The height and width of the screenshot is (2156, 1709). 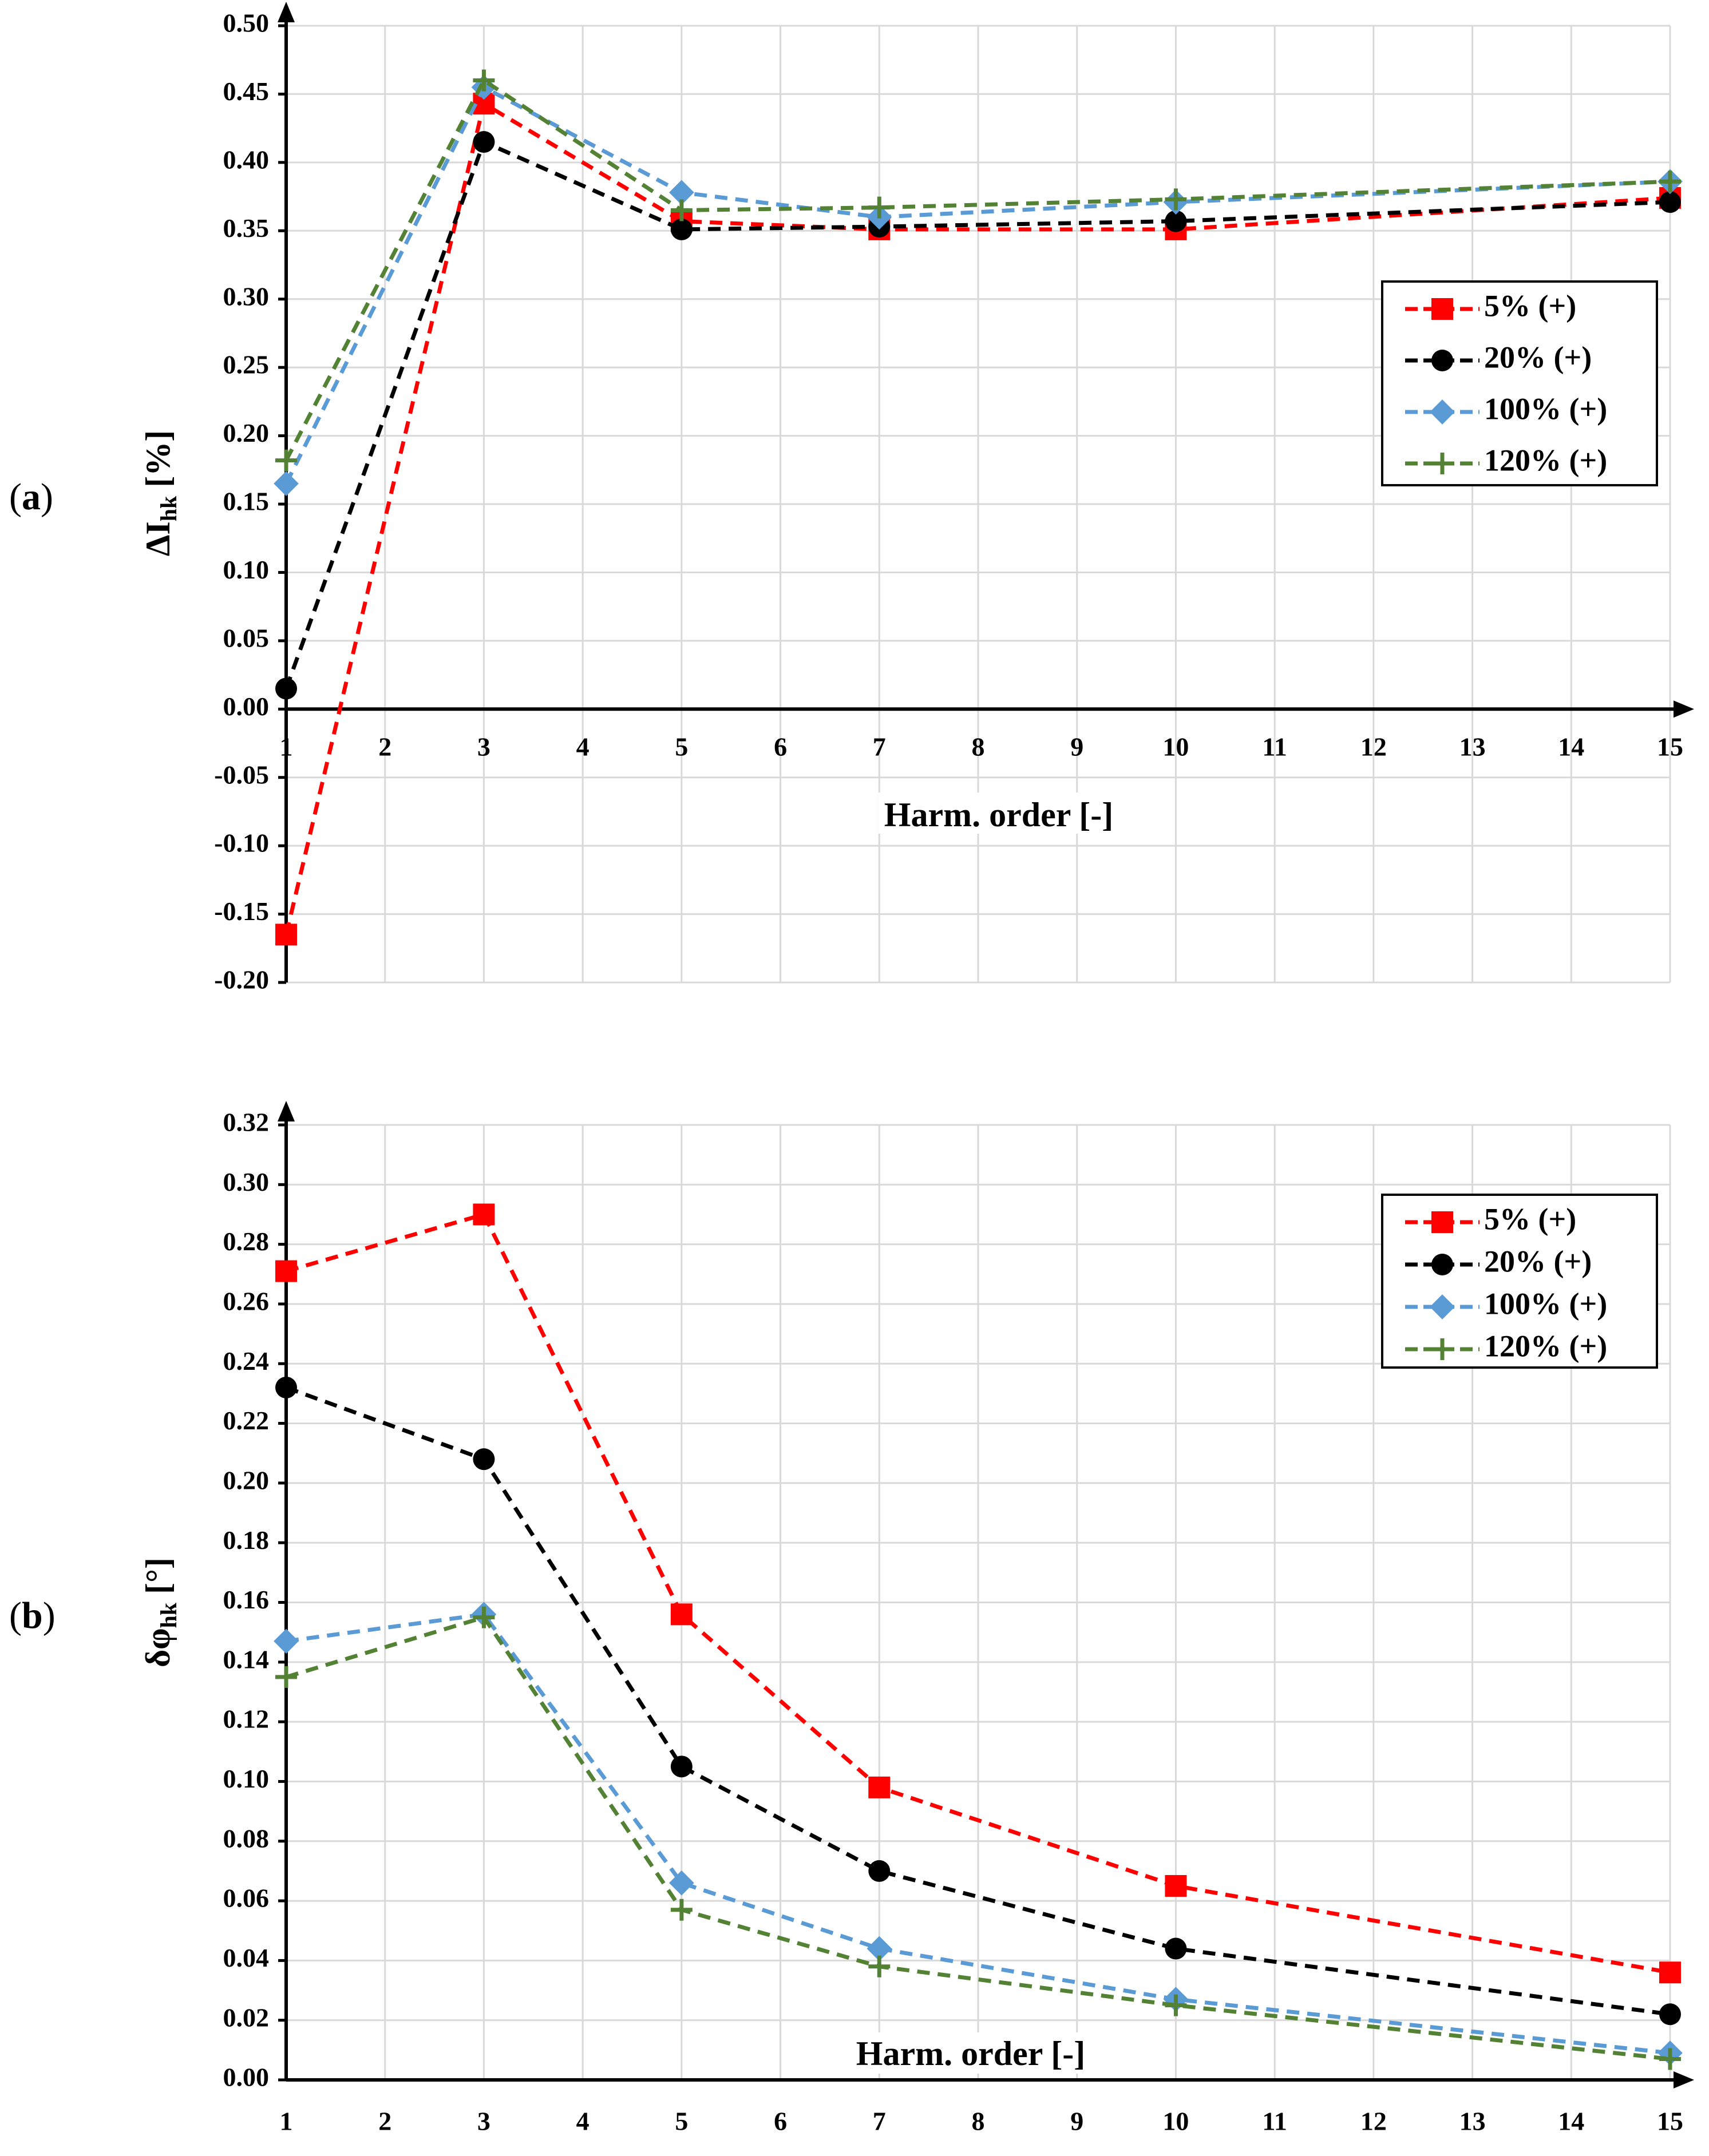 What do you see at coordinates (246, 364) in the screenshot?
I see `y-tick-label: 0.25` at bounding box center [246, 364].